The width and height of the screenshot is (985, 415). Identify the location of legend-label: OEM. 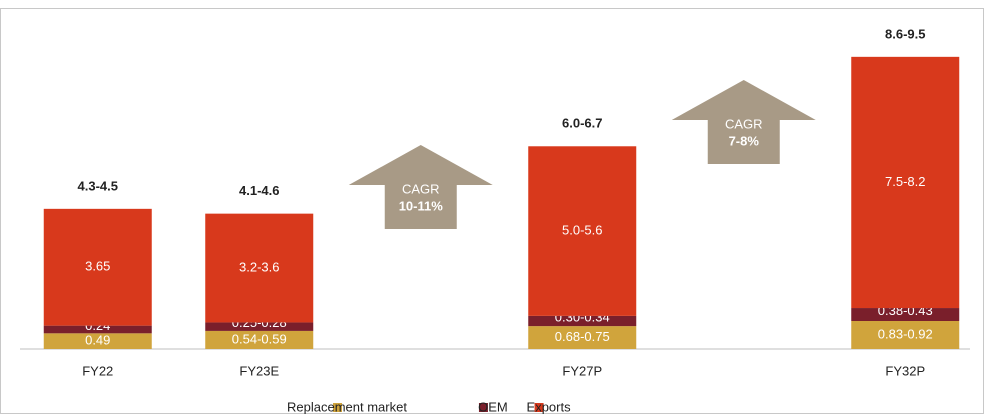
(493, 406).